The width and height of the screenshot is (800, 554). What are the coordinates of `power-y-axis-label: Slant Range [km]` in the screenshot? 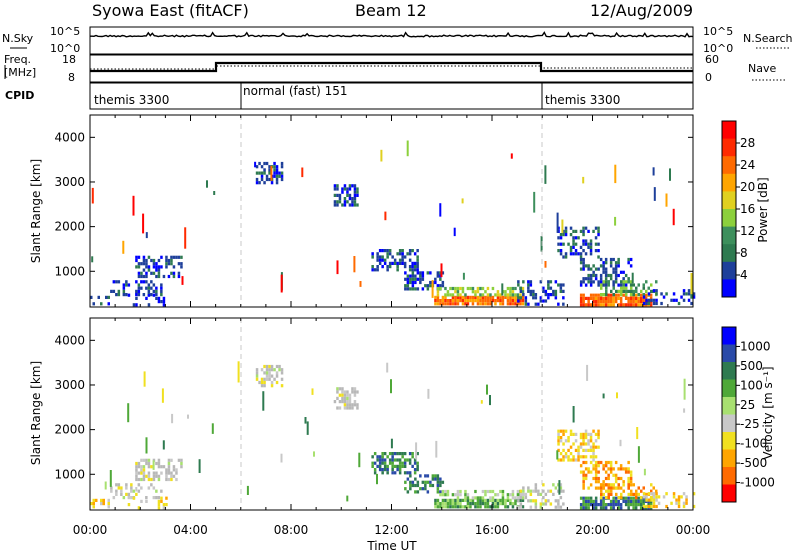 It's located at (36, 211).